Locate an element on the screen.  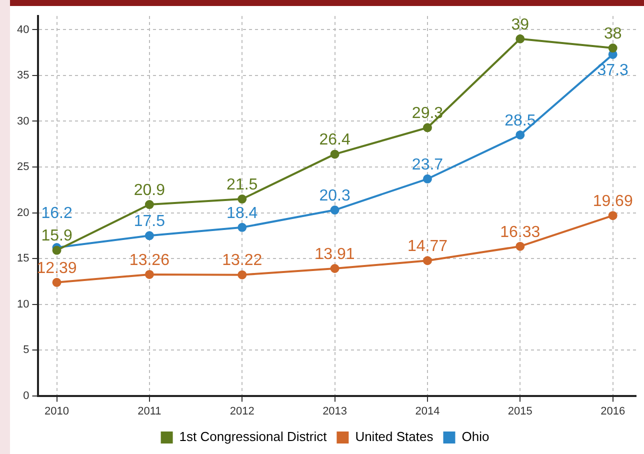
y-tick-label: 35 is located at coordinates (23, 76).